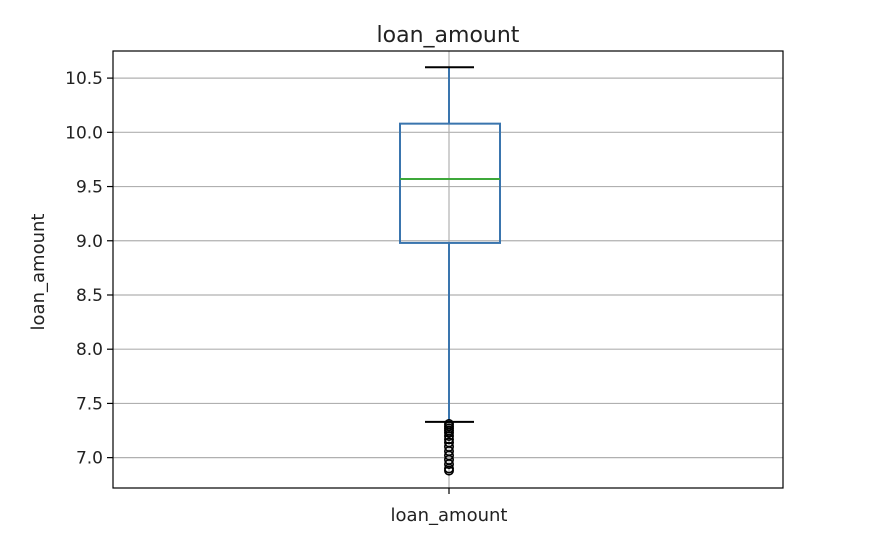  I want to click on y-tick-label: 8.5, so click(89, 296).